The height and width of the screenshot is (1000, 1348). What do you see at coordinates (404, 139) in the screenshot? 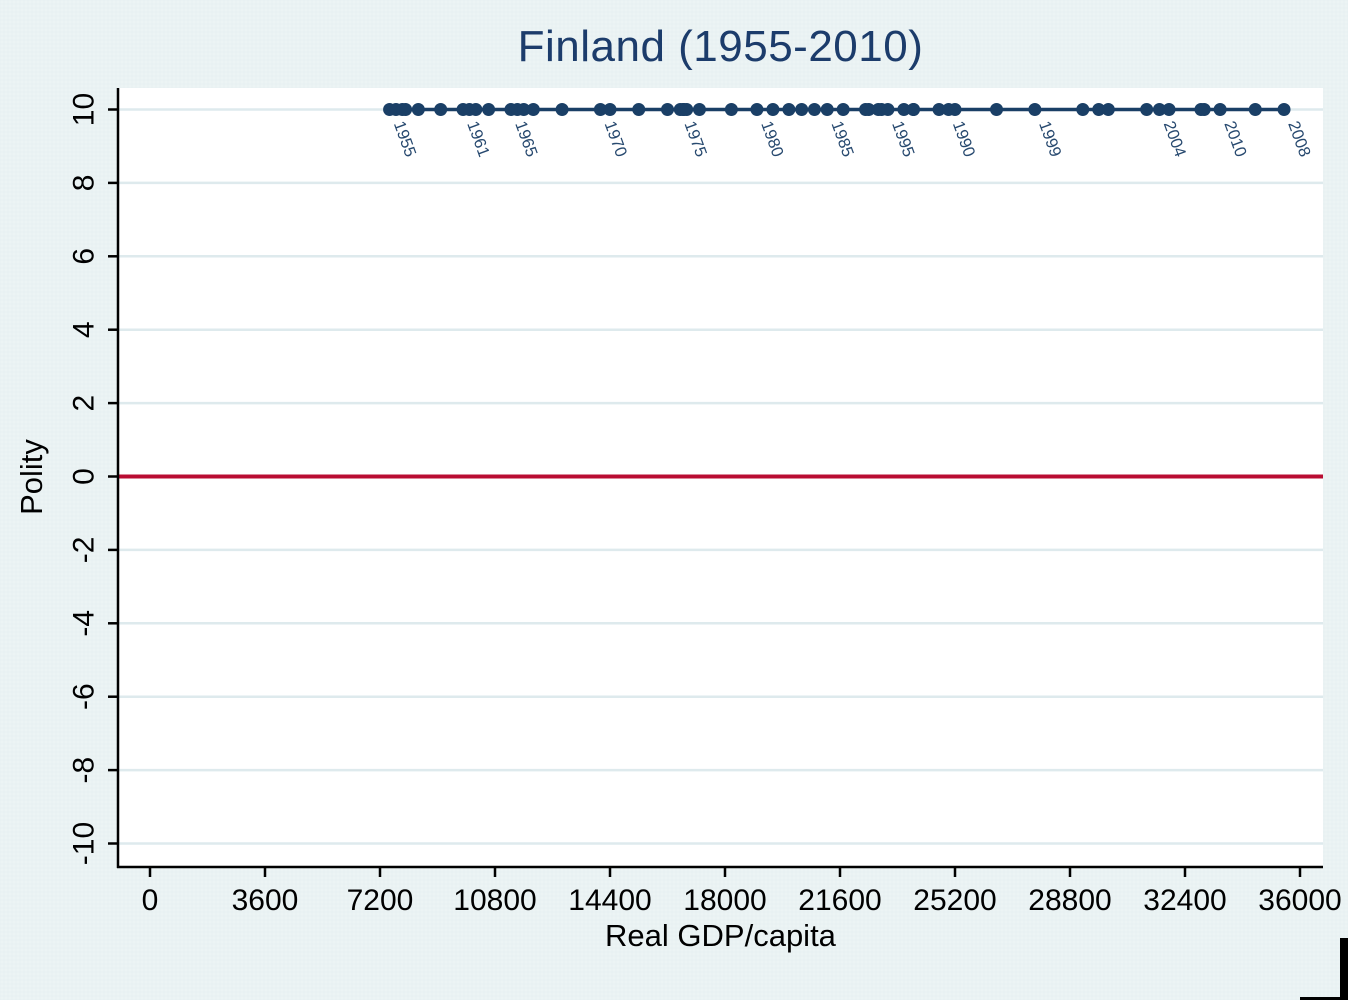
I see `year-label: 1955` at bounding box center [404, 139].